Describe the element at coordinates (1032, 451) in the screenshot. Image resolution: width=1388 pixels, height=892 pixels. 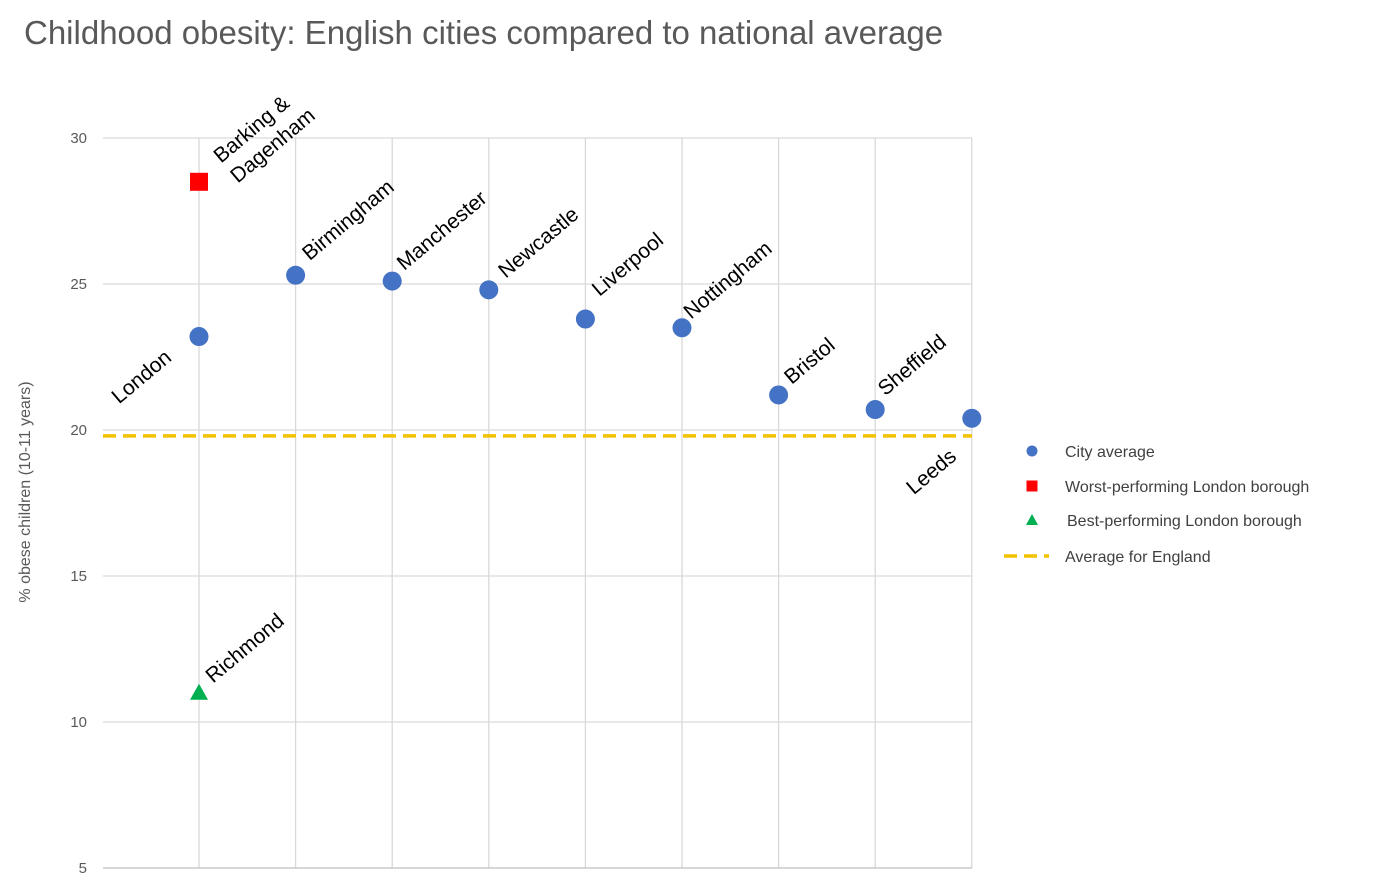
I see `legend-circle-icon` at that location.